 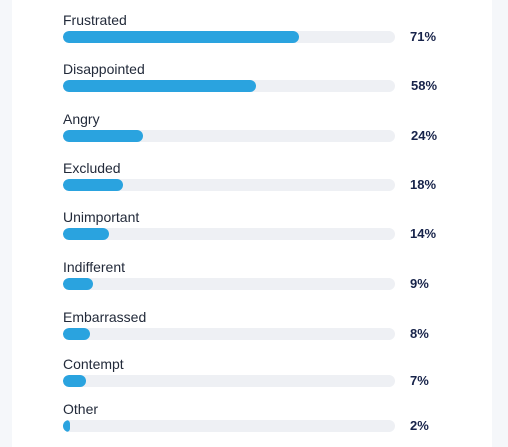 I want to click on bar-label-embarrassed: Embarrassed, so click(x=105, y=317).